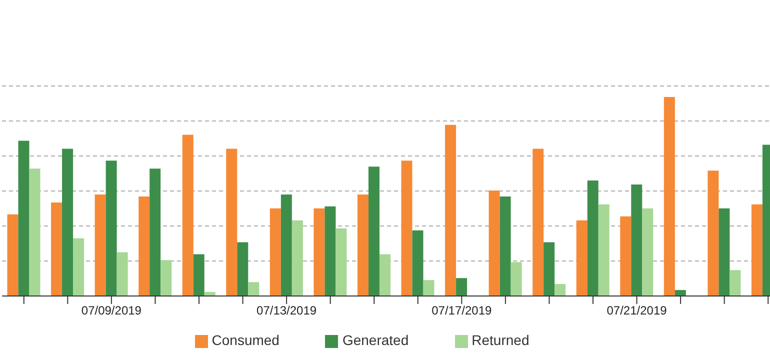  Describe the element at coordinates (286, 311) in the screenshot. I see `x-tick-label: 07/13/2019` at that location.